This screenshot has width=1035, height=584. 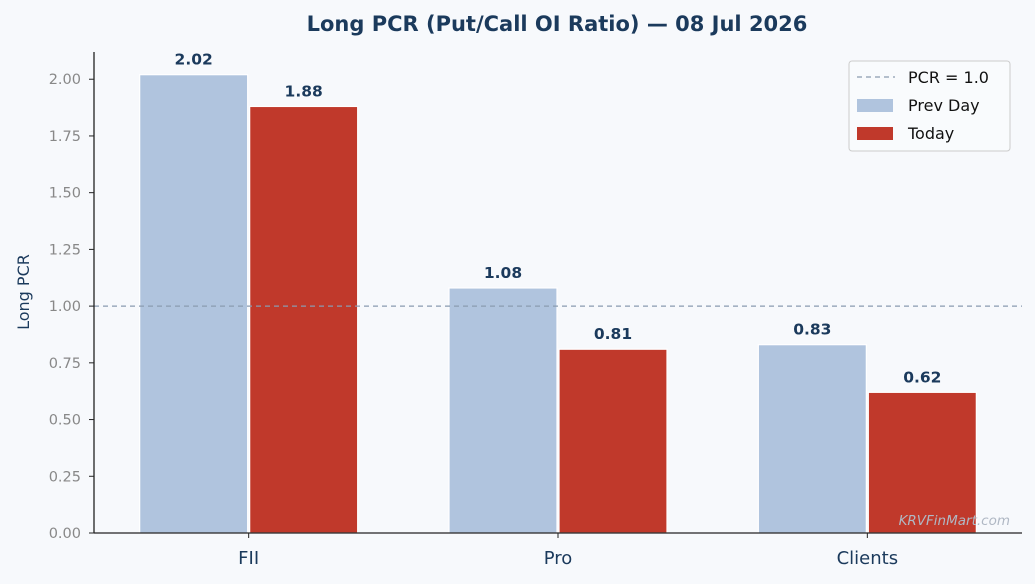 What do you see at coordinates (613, 334) in the screenshot?
I see `data-label: 0.81` at bounding box center [613, 334].